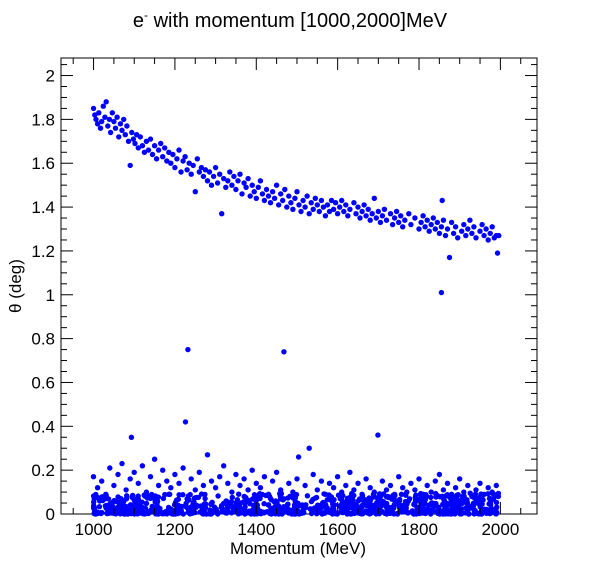  I want to click on x-axis-title: Momentum (MeV), so click(298, 548).